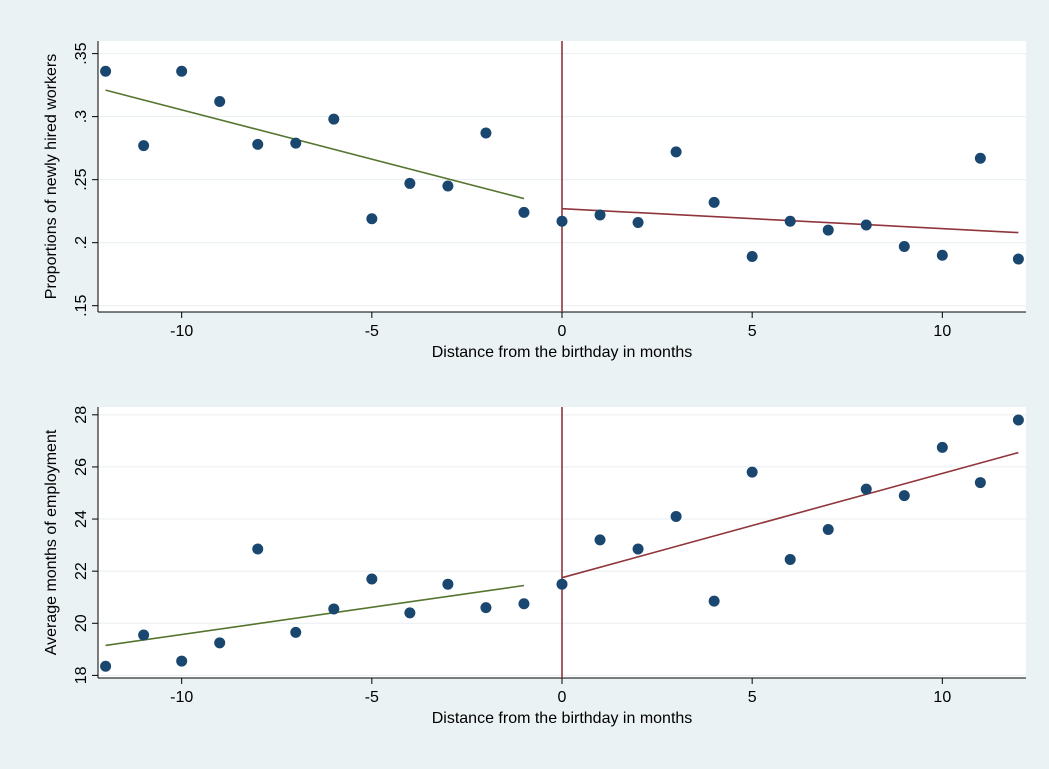 The width and height of the screenshot is (1049, 769). I want to click on y-tick-label: .25, so click(81, 179).